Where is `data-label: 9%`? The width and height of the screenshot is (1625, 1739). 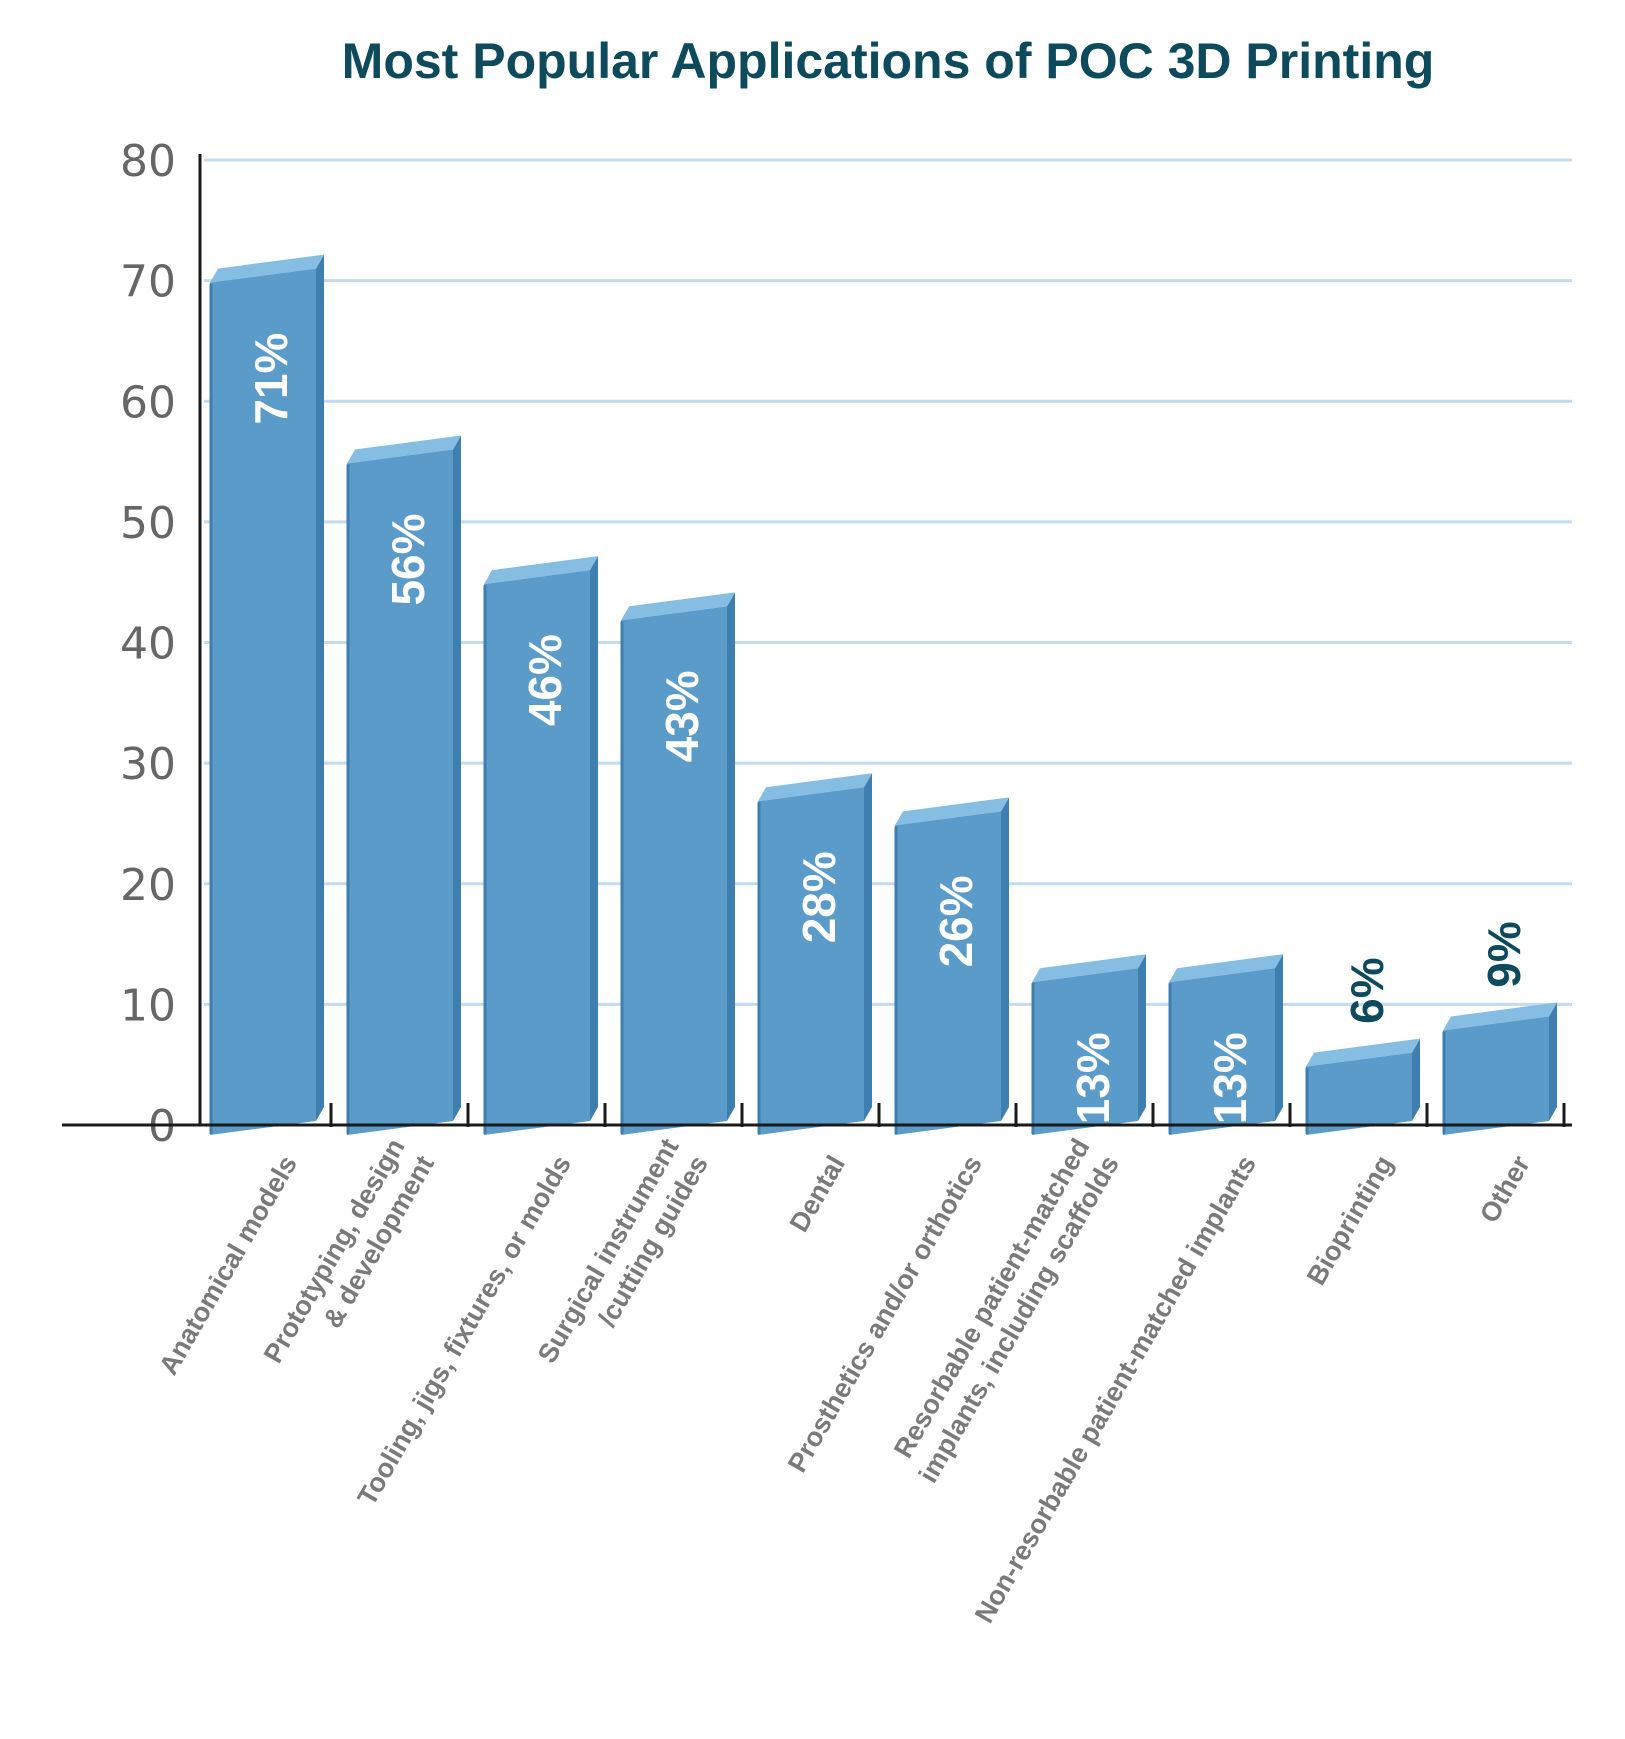 data-label: 9% is located at coordinates (1504, 954).